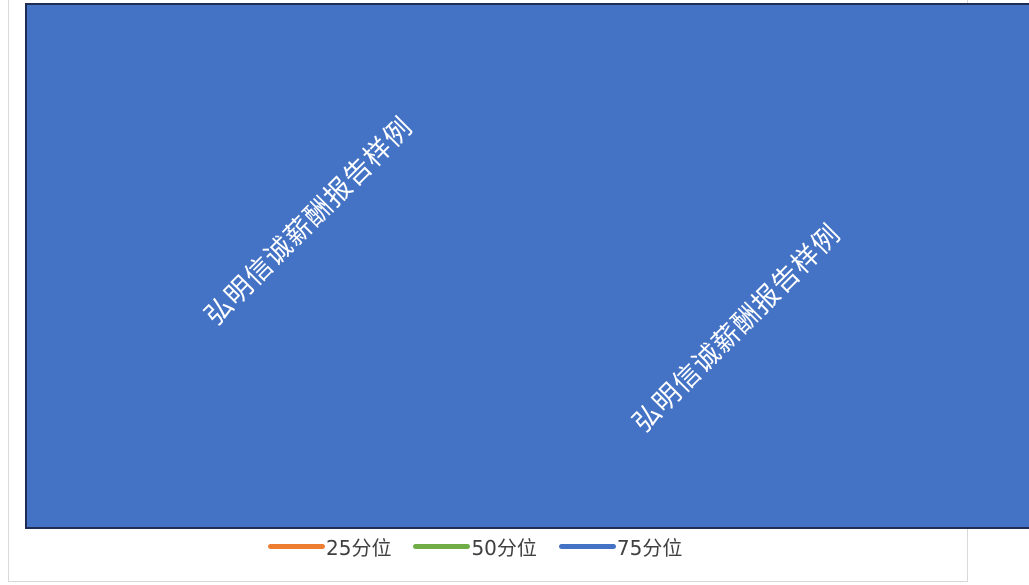  I want to click on legend-label-75: 75分位, so click(649, 547).